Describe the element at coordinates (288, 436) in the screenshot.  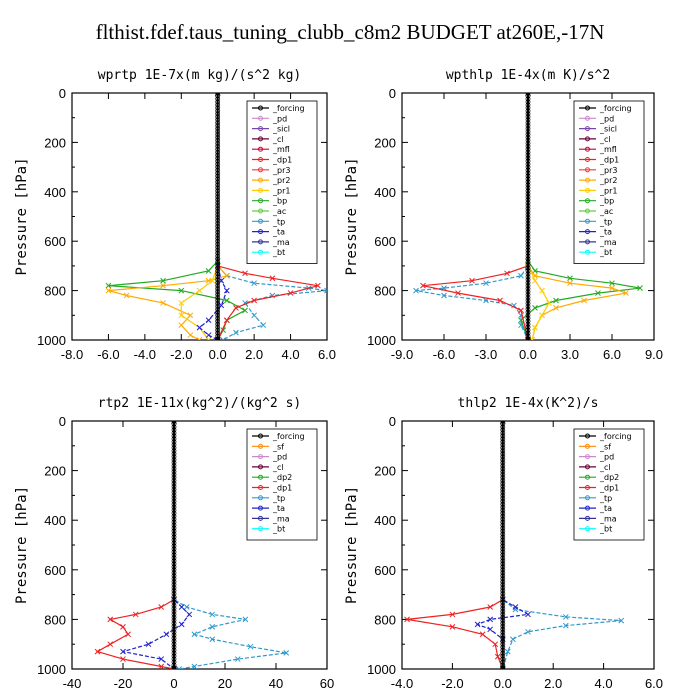
I see `legend-label: _forcing` at that location.